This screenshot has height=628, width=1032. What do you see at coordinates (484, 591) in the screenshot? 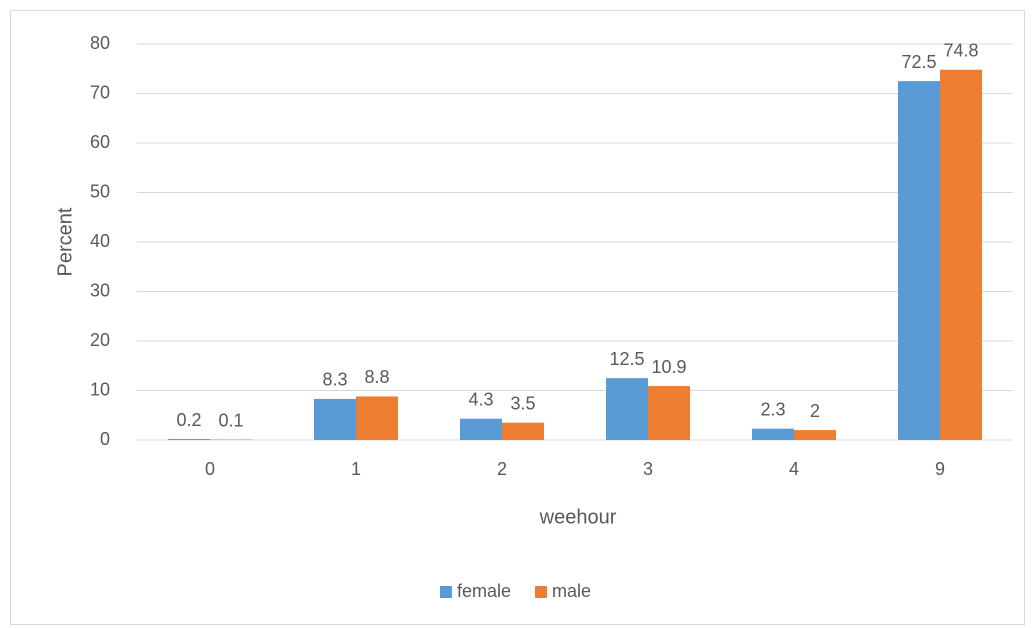
I see `legend-label: female` at bounding box center [484, 591].